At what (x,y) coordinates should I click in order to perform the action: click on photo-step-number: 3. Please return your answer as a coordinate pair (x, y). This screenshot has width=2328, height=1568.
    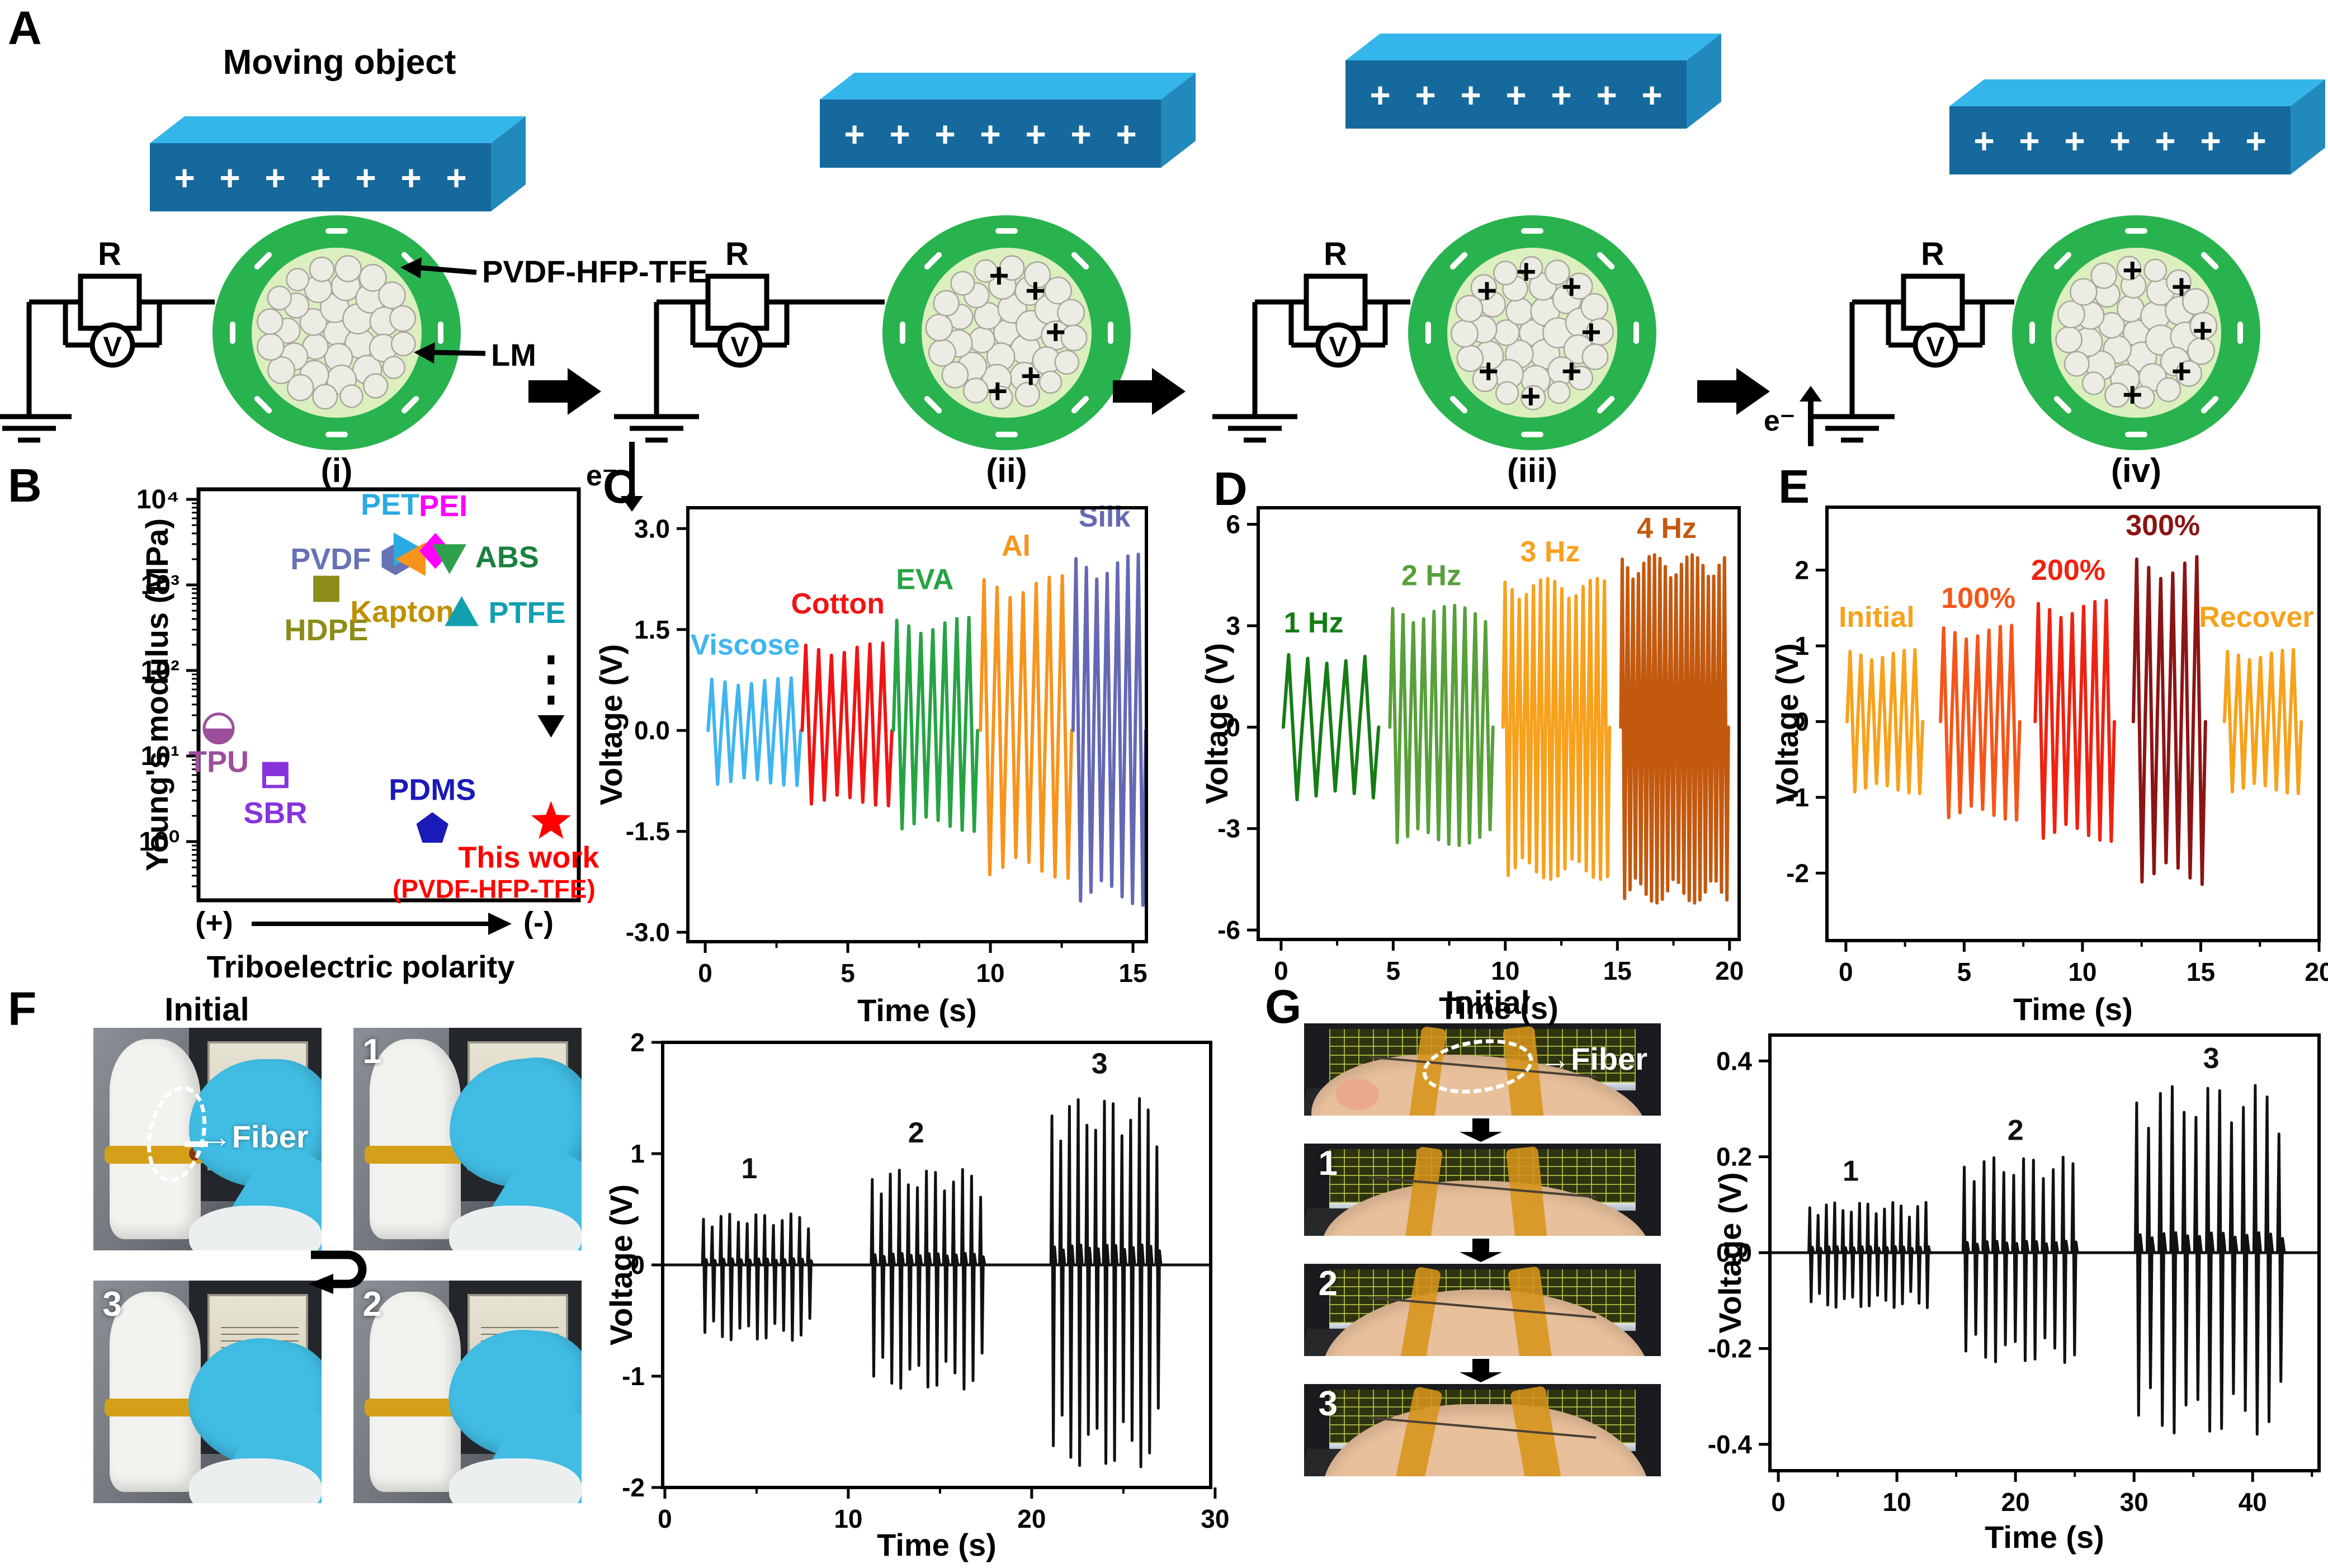
    Looking at the image, I should click on (112, 1304).